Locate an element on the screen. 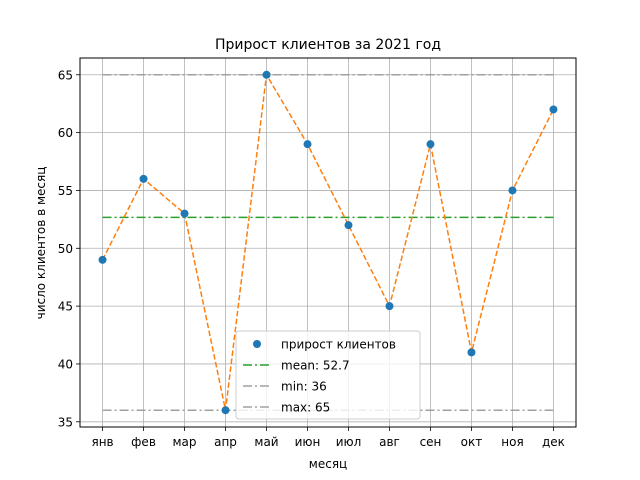 The image size is (640, 480). x-tick-label: сен is located at coordinates (431, 442).